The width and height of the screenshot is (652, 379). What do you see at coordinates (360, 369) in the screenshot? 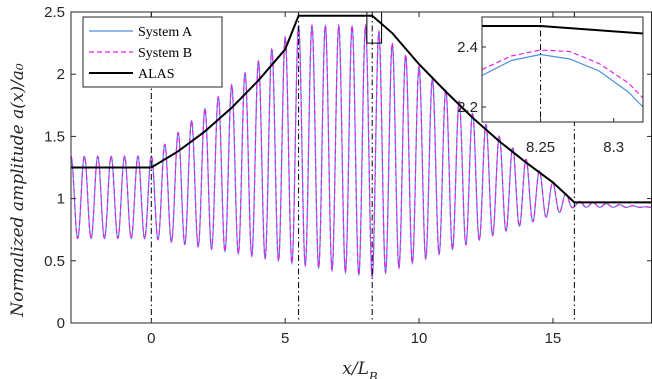
I see `x-axis-label: x/LB` at bounding box center [360, 369].